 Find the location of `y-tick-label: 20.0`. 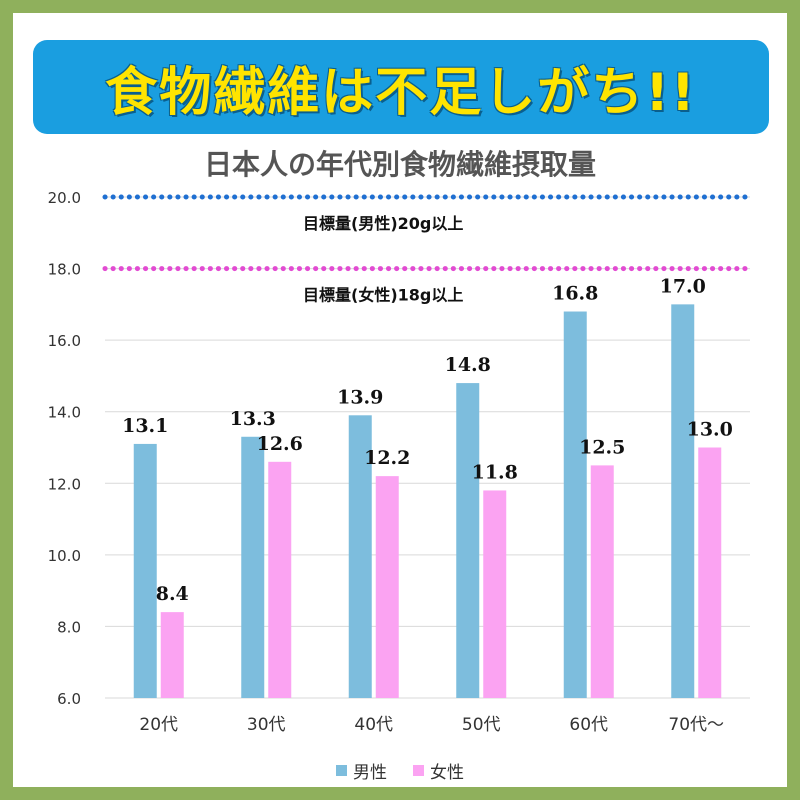

y-tick-label: 20.0 is located at coordinates (64, 198).